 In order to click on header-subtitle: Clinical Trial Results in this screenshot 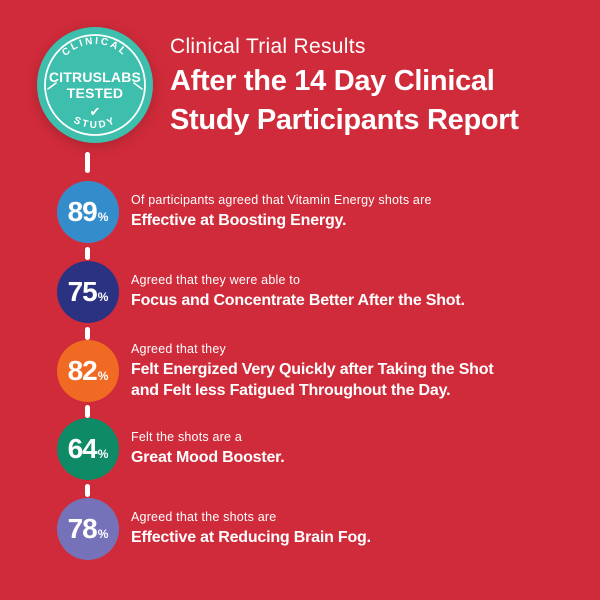, I will do `click(268, 46)`.